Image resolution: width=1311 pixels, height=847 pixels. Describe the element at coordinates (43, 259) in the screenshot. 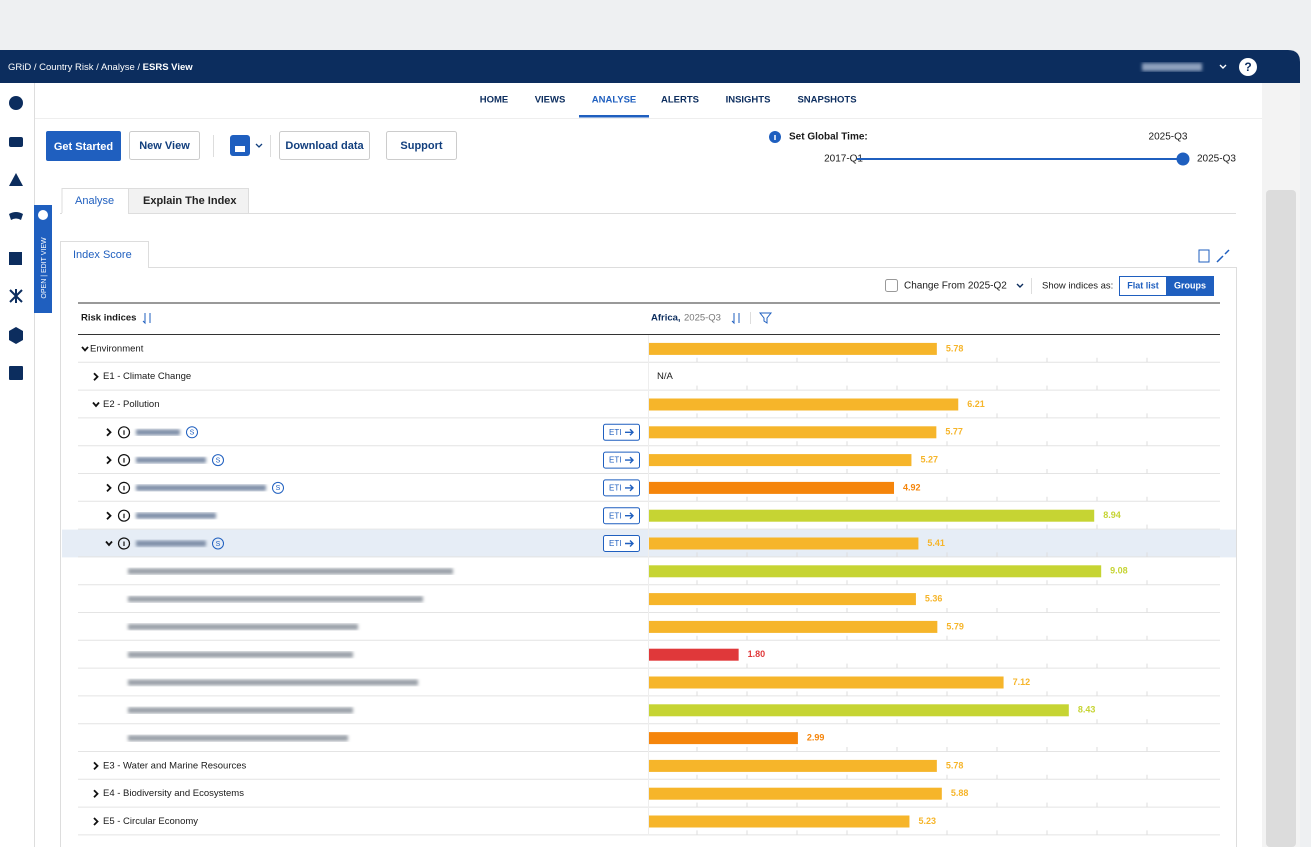

I see `side-tab` at that location.